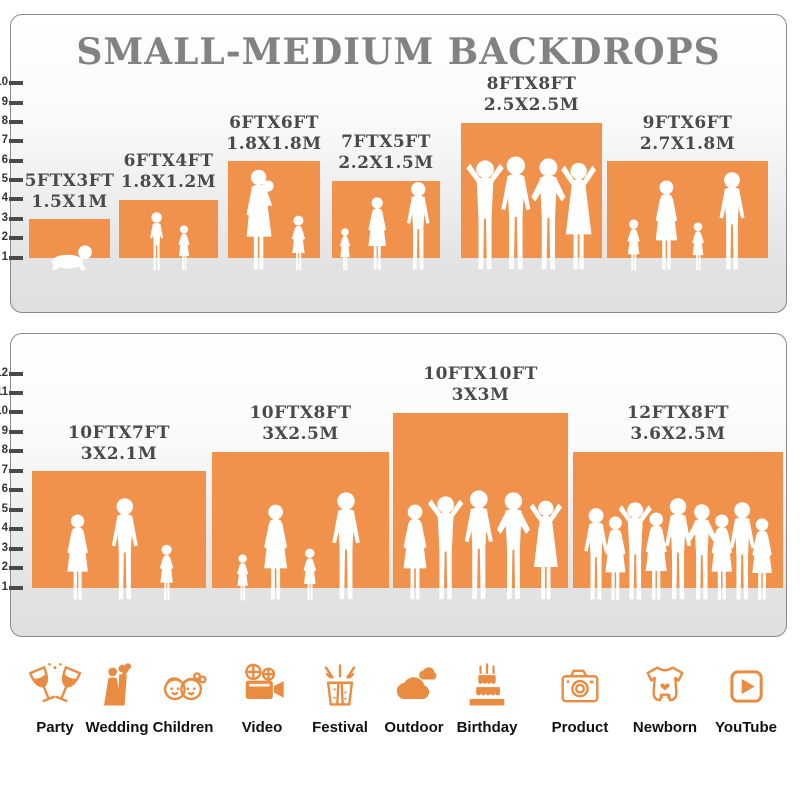  Describe the element at coordinates (156, 241) in the screenshot. I see `person-silhouette-boy` at that location.